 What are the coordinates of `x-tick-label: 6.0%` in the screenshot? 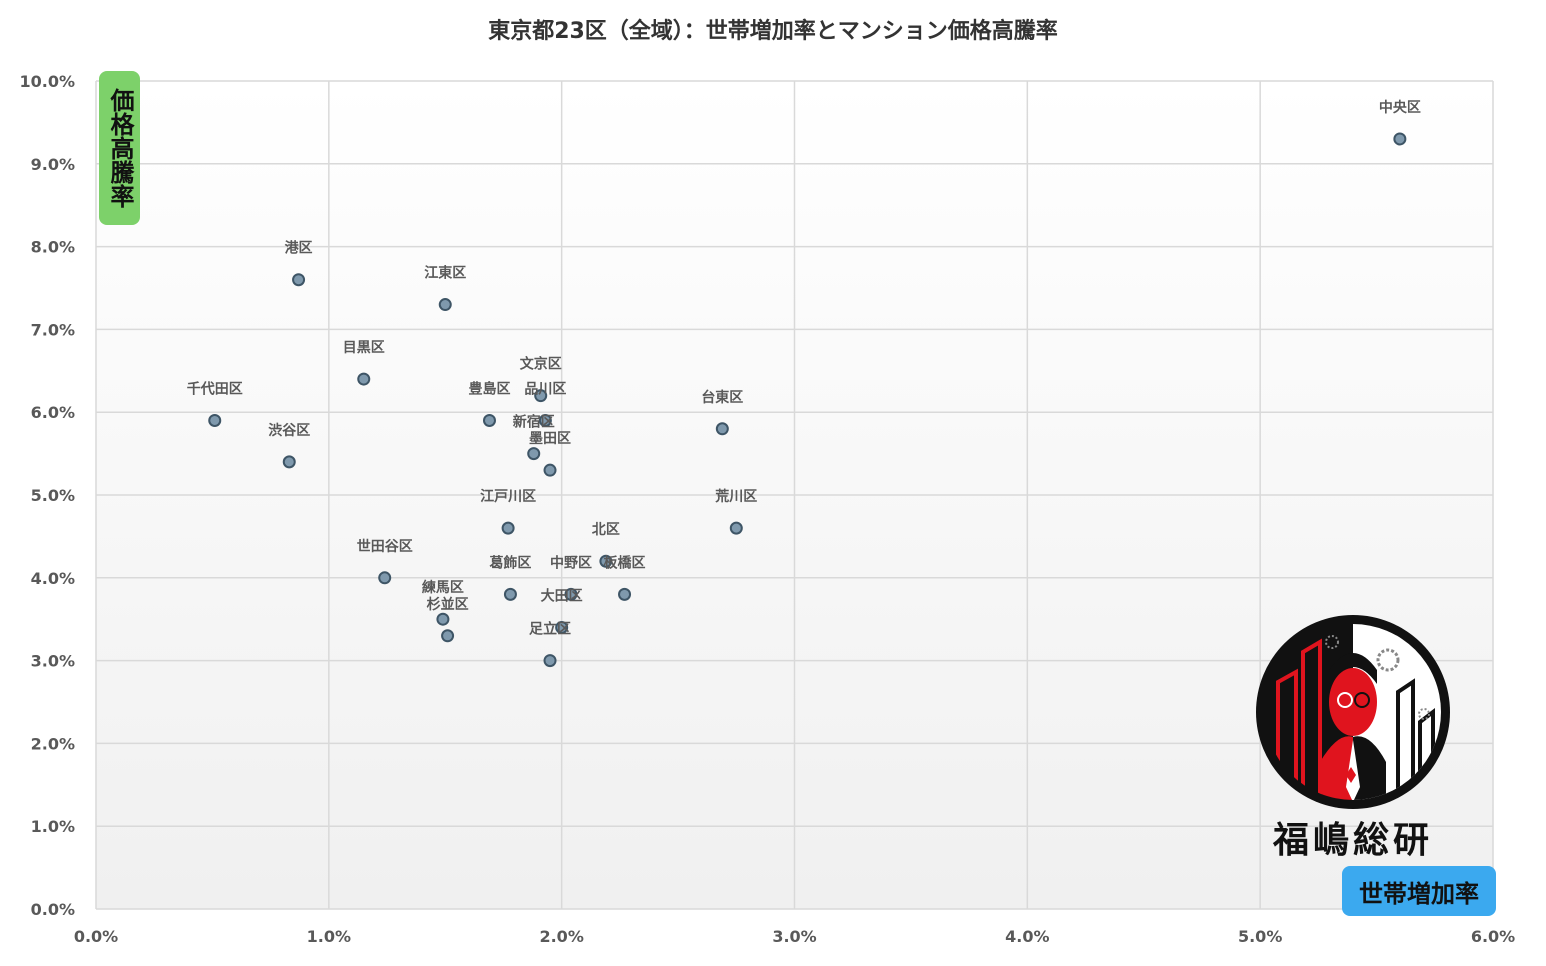 It's located at (1493, 936).